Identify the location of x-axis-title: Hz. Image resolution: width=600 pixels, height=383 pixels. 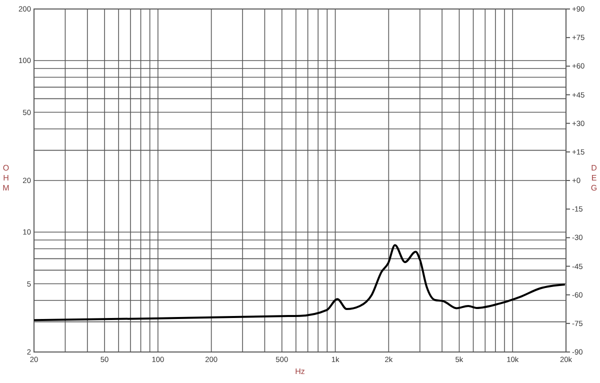
(300, 371).